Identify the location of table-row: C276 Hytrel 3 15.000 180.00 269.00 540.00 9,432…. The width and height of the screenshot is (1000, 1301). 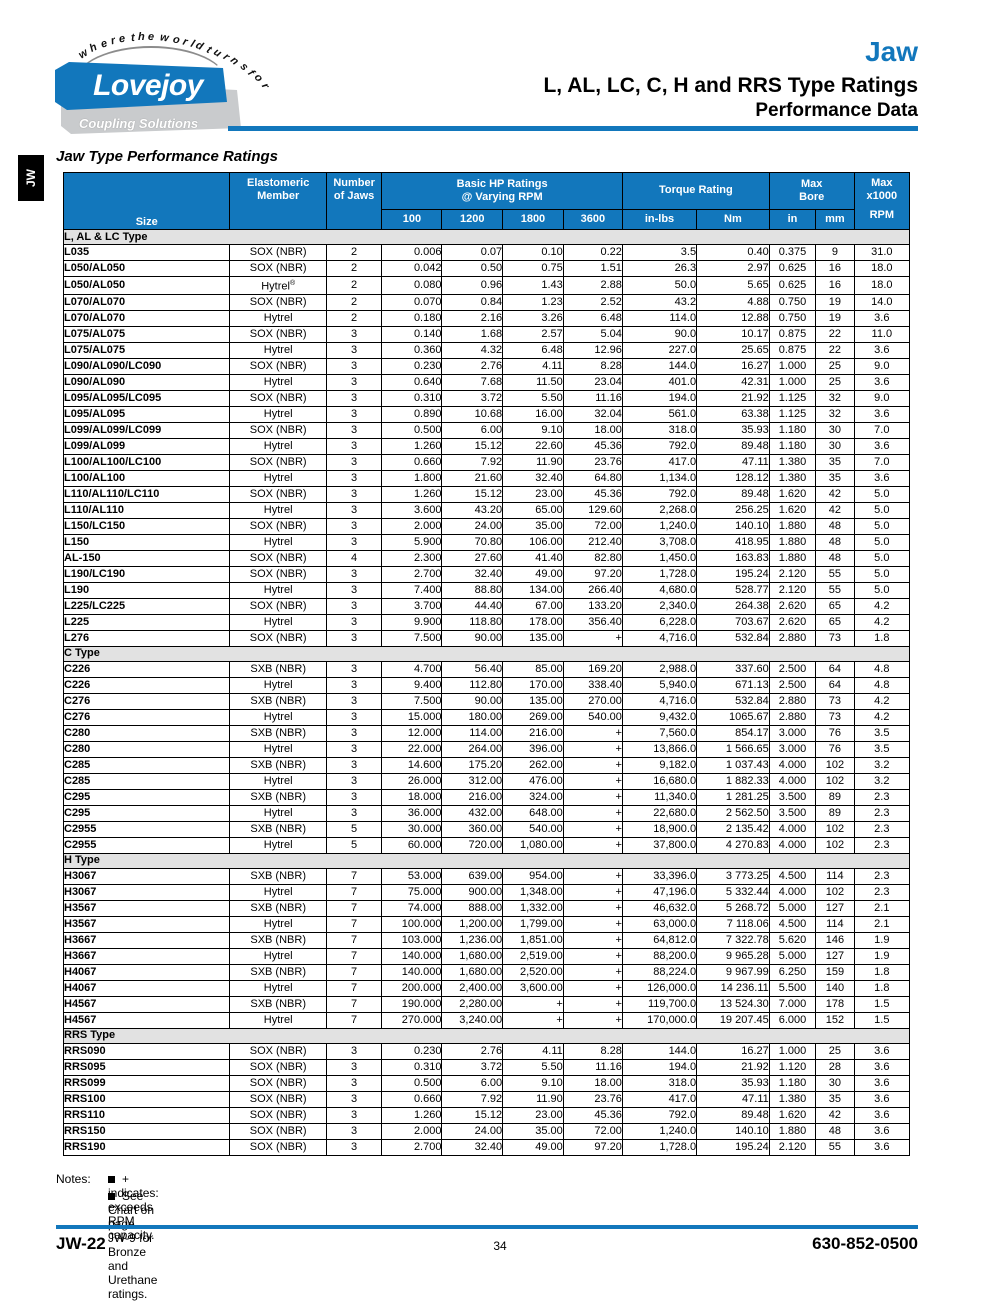
(486, 717).